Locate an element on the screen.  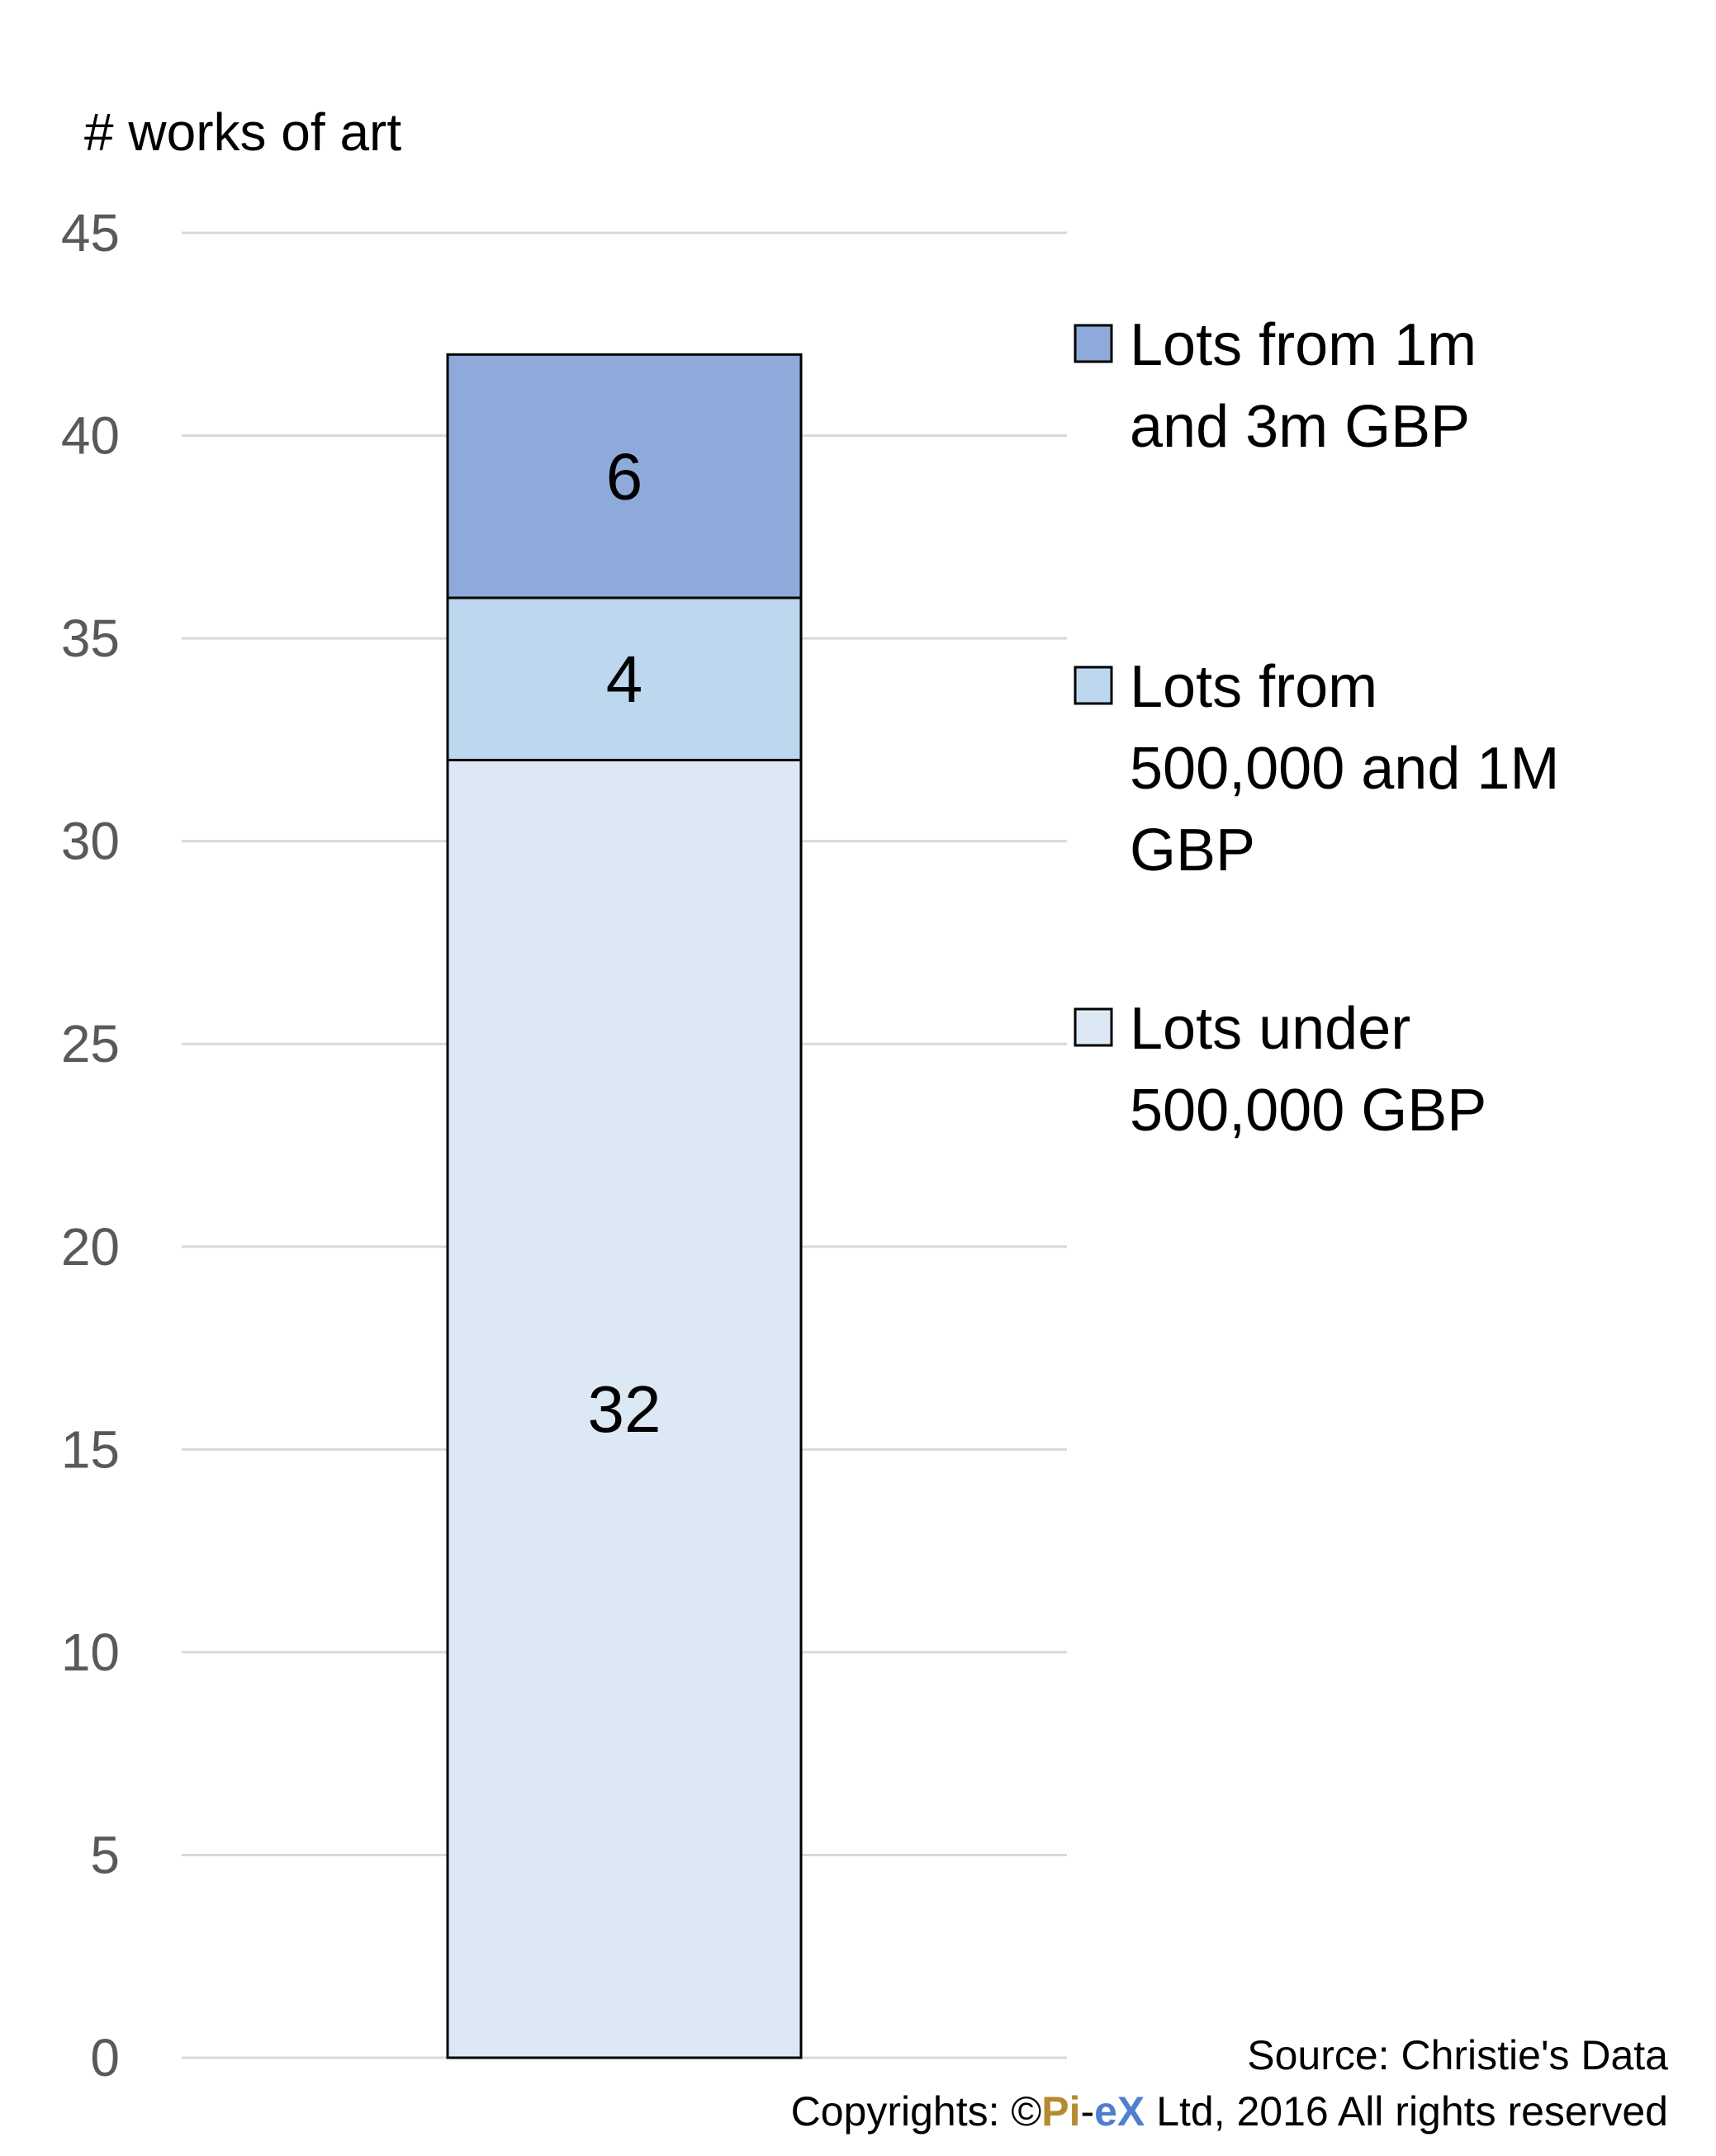
y-tick-label: 40 is located at coordinates (90, 436).